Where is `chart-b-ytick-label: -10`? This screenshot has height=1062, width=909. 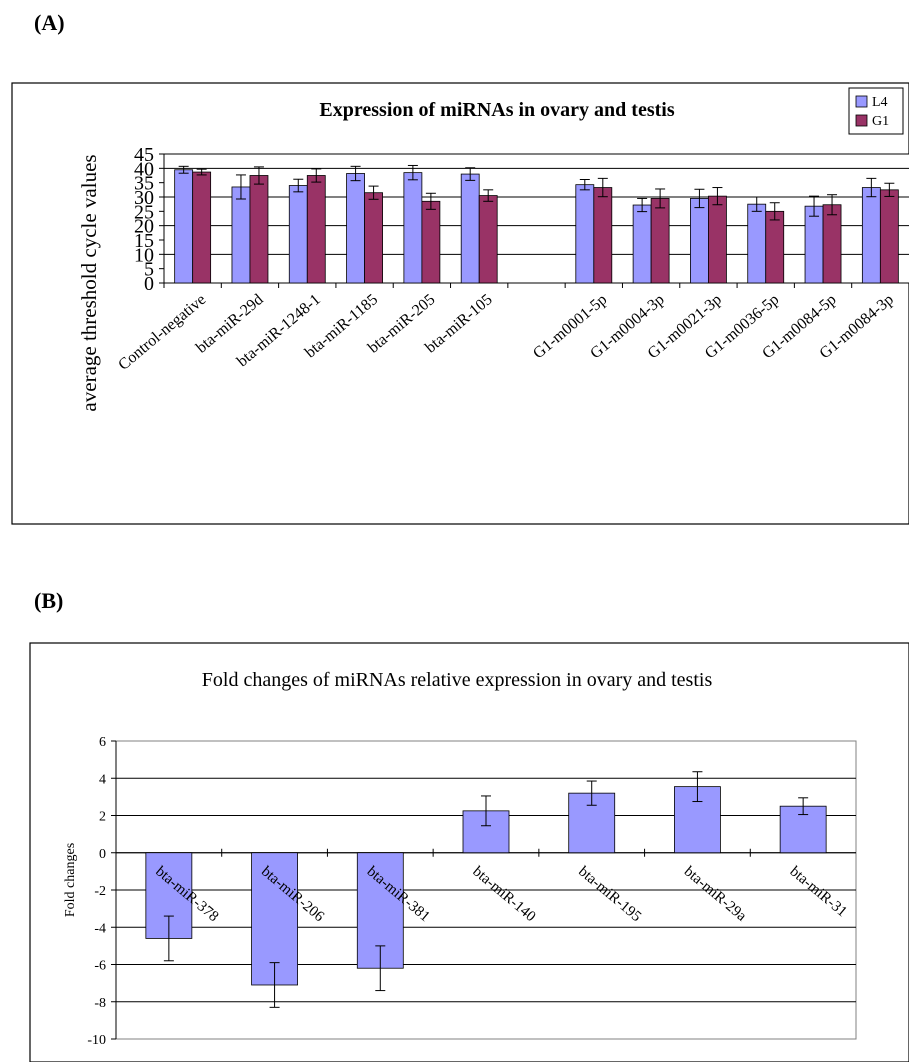 chart-b-ytick-label: -10 is located at coordinates (96, 1040).